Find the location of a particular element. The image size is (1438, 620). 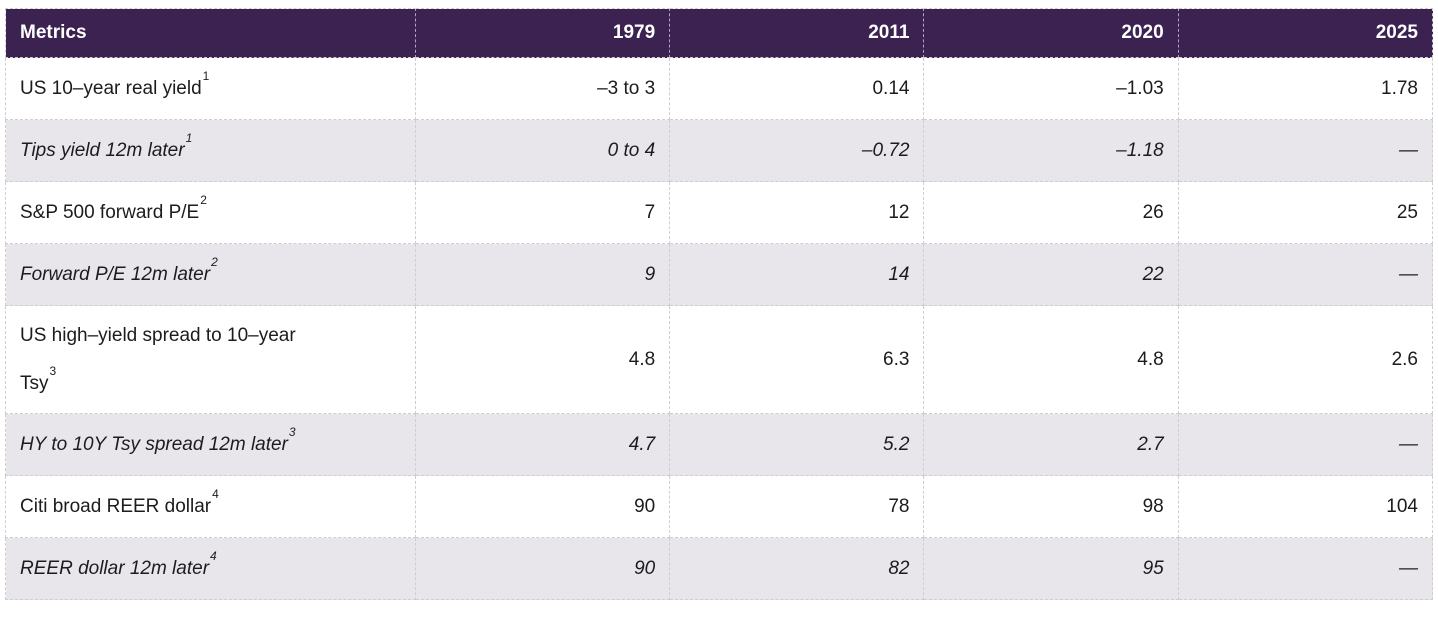

metric-cell: US high–yield spread to 10–year Tsy3 is located at coordinates (210, 359).